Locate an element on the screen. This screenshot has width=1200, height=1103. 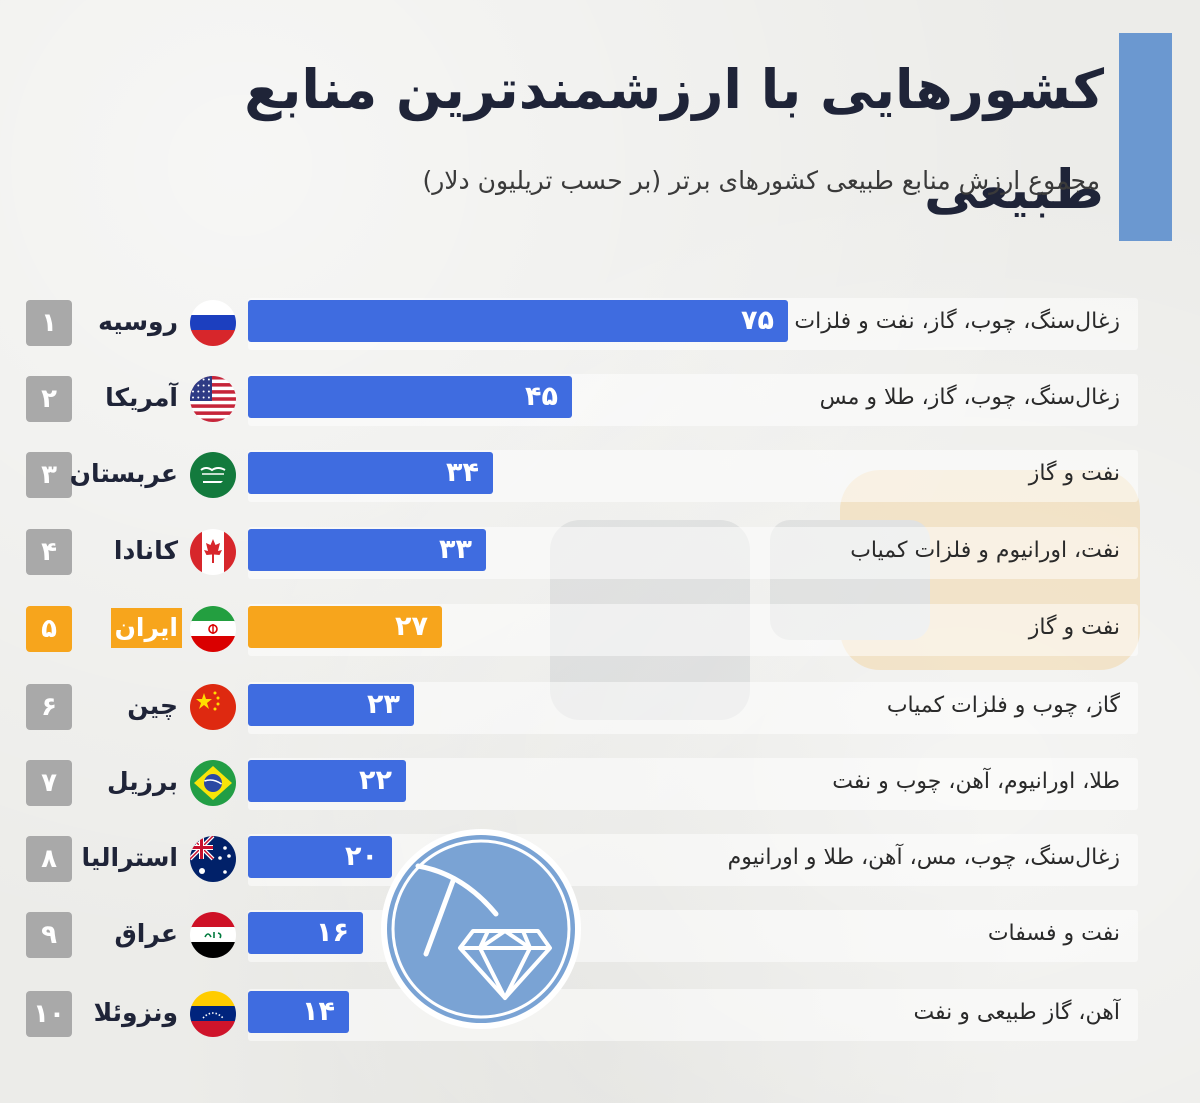
canada-flag-icon is located at coordinates (213, 552).